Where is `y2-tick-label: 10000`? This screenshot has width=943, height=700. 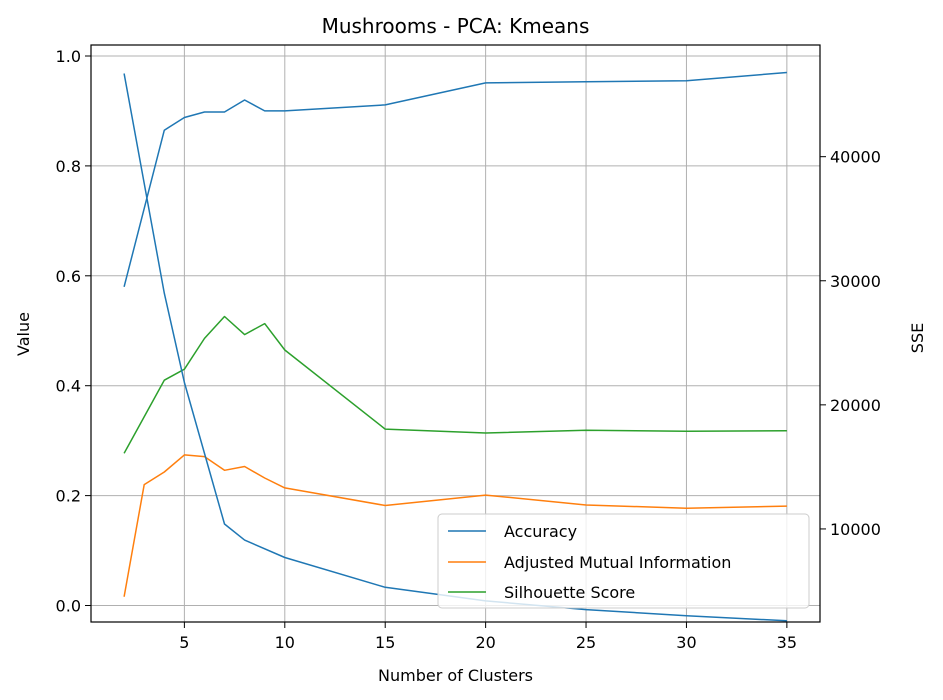 y2-tick-label: 10000 is located at coordinates (855, 529).